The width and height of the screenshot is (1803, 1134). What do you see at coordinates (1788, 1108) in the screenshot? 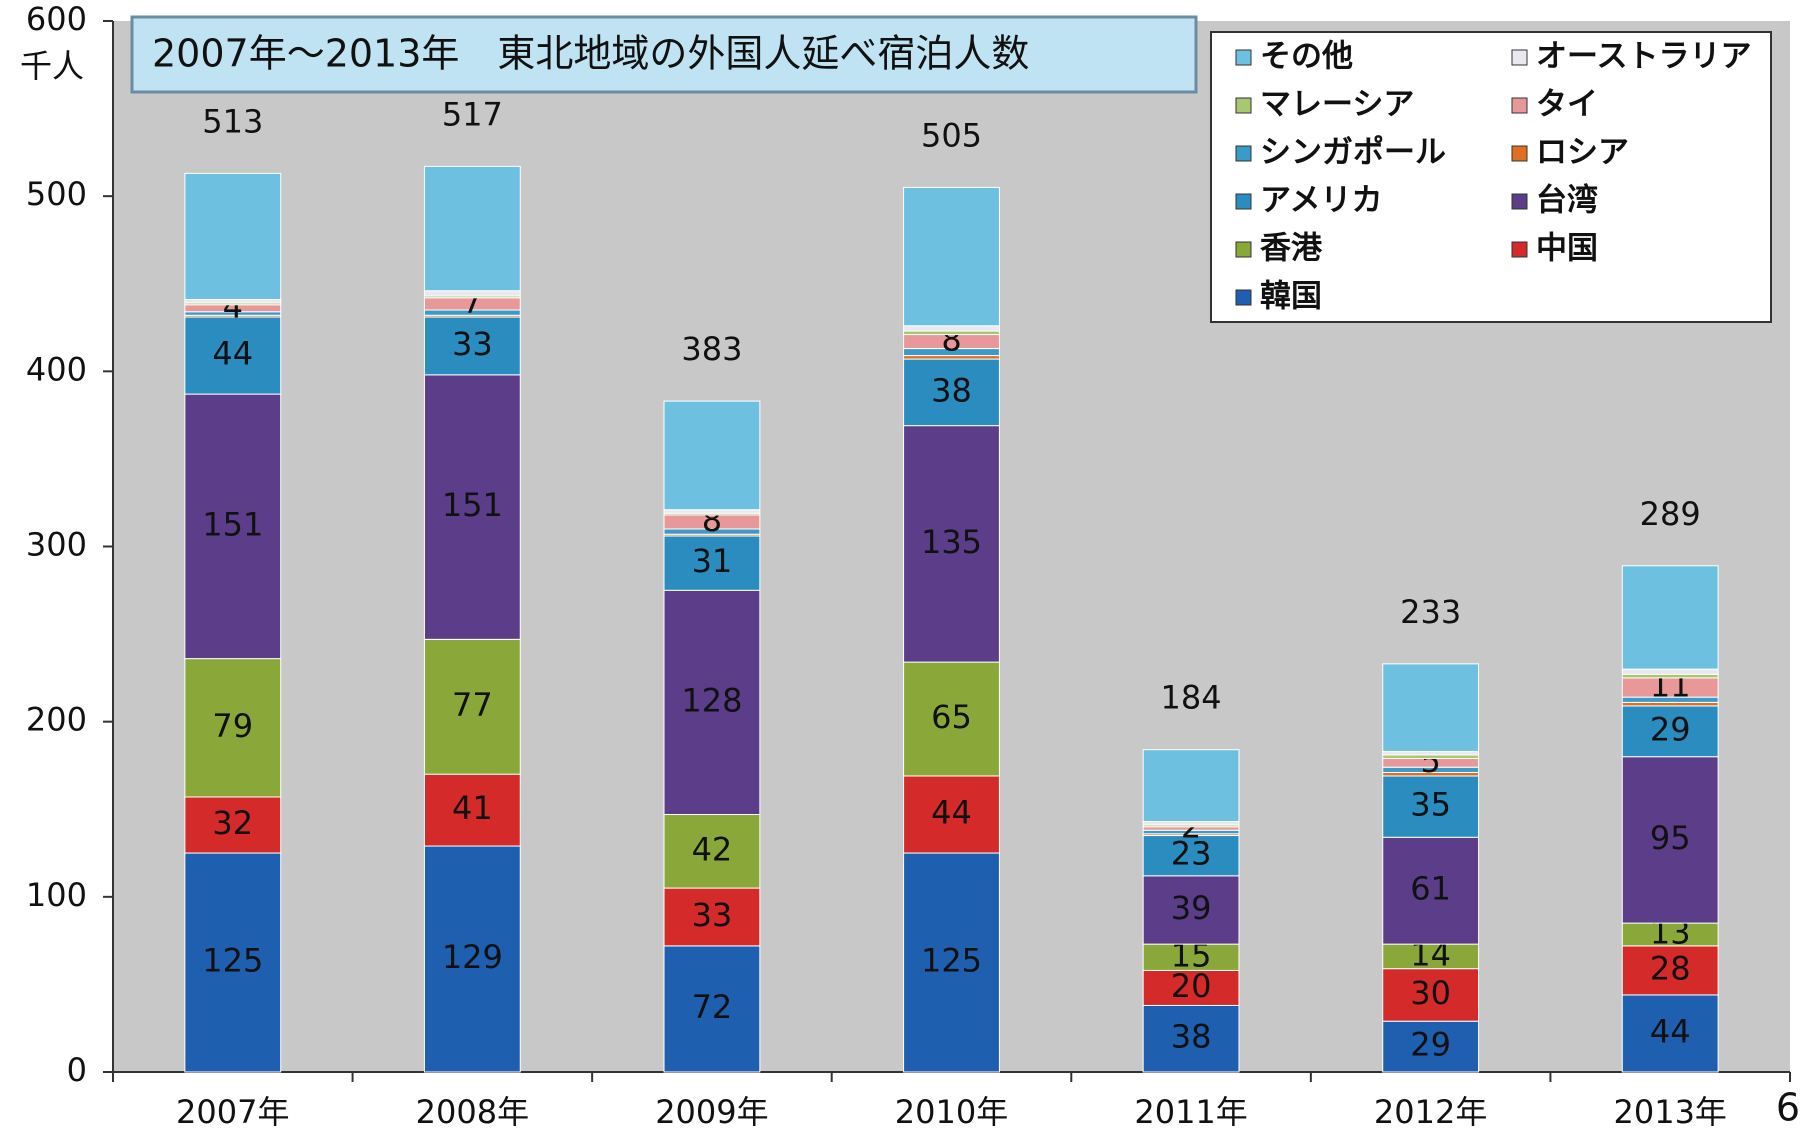
I see `page-number: 6` at bounding box center [1788, 1108].